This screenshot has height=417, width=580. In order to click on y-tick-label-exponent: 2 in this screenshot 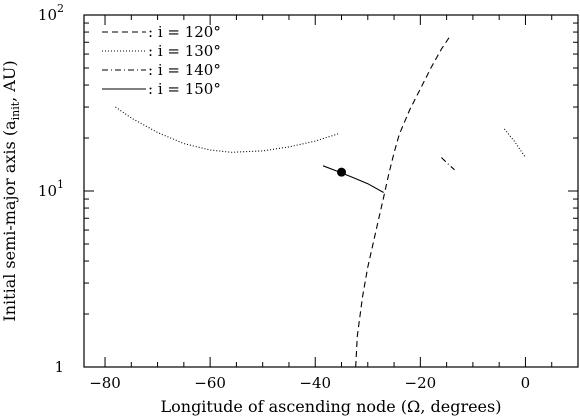, I will do `click(60, 8)`.